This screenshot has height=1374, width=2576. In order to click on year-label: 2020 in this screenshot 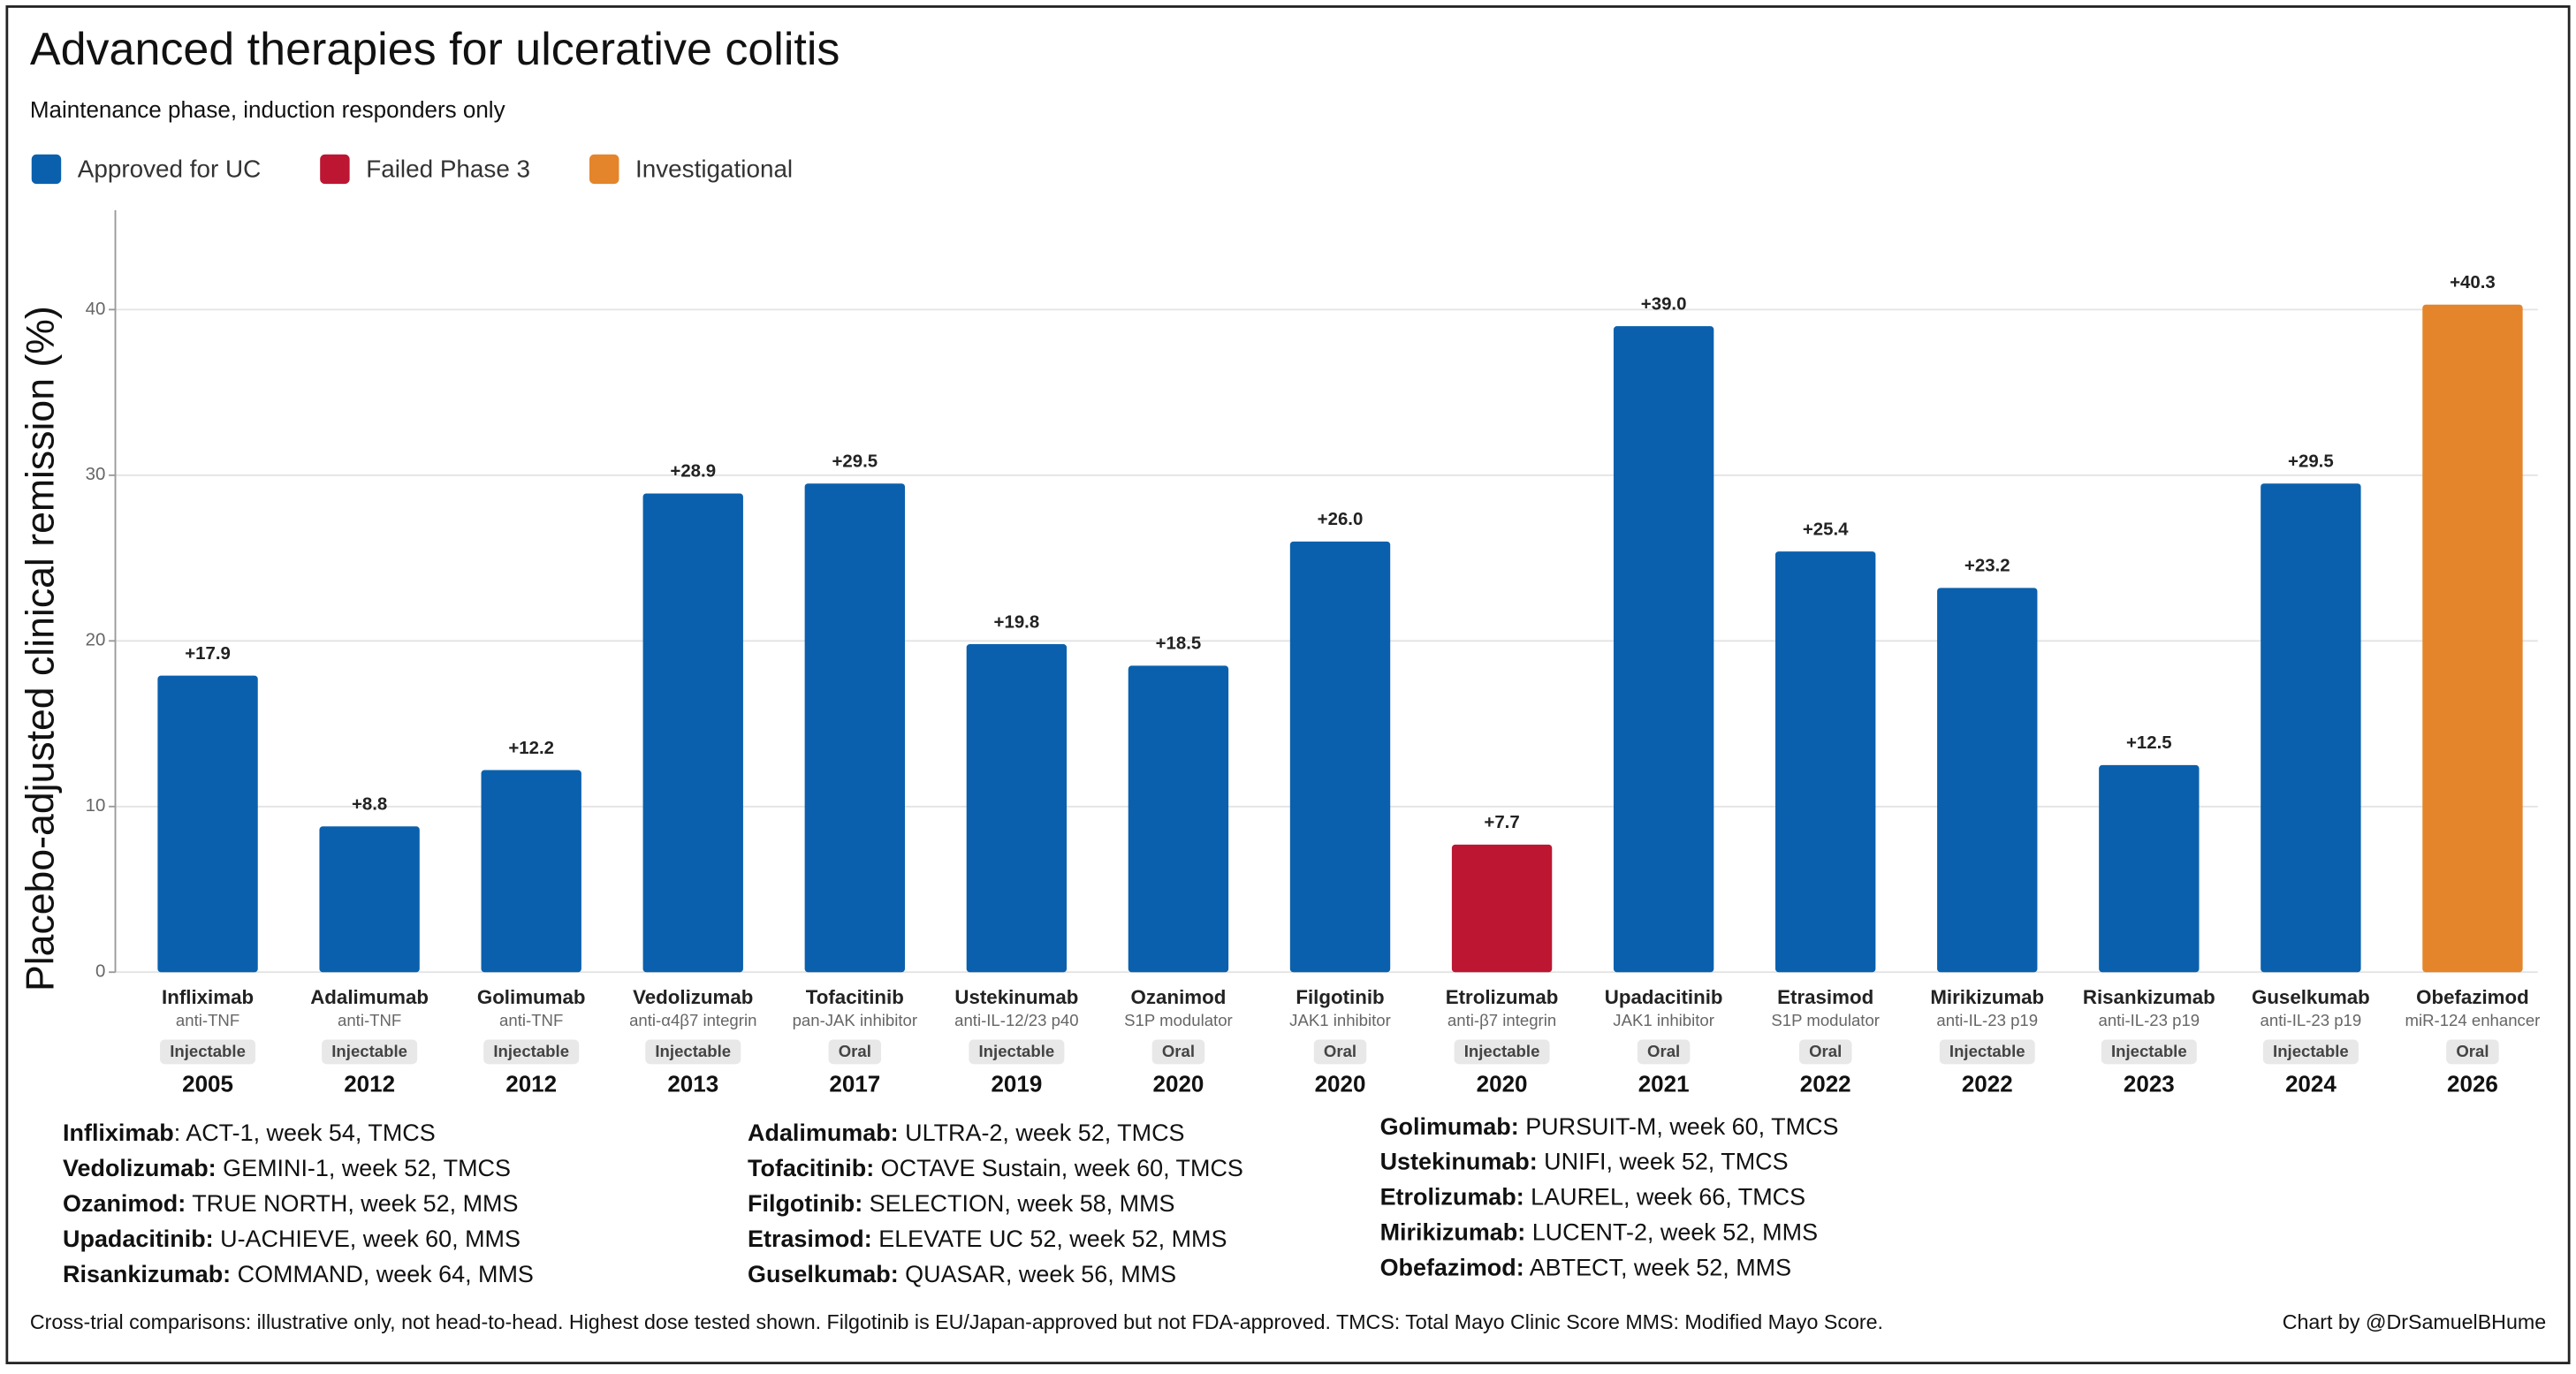, I will do `click(1178, 1083)`.